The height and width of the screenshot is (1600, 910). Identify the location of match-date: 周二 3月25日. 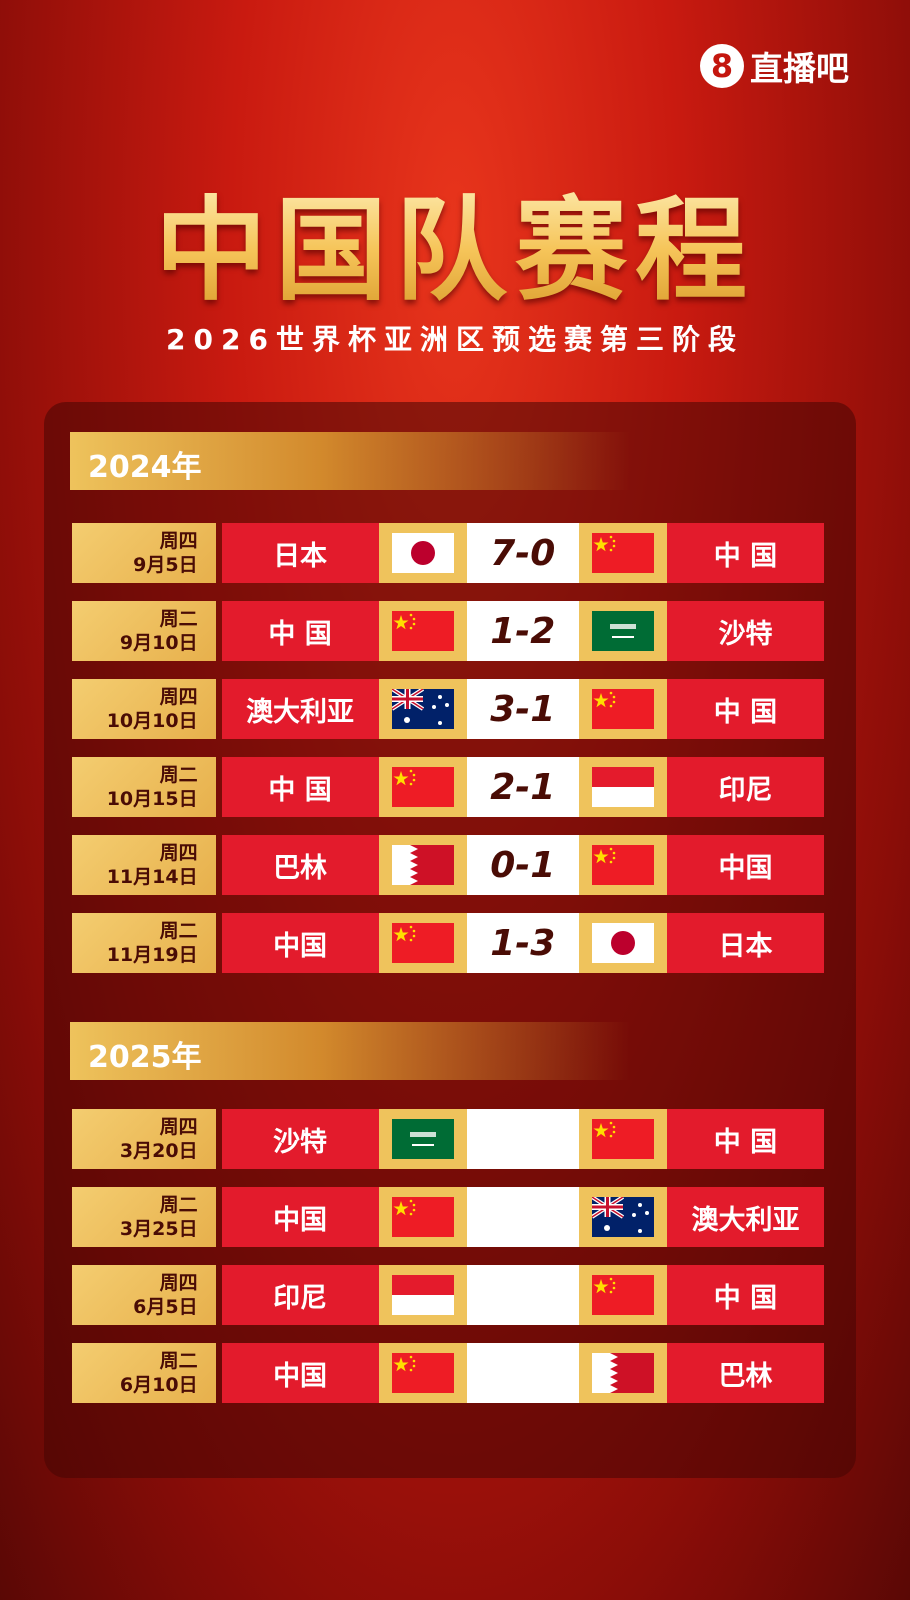
(144, 1217).